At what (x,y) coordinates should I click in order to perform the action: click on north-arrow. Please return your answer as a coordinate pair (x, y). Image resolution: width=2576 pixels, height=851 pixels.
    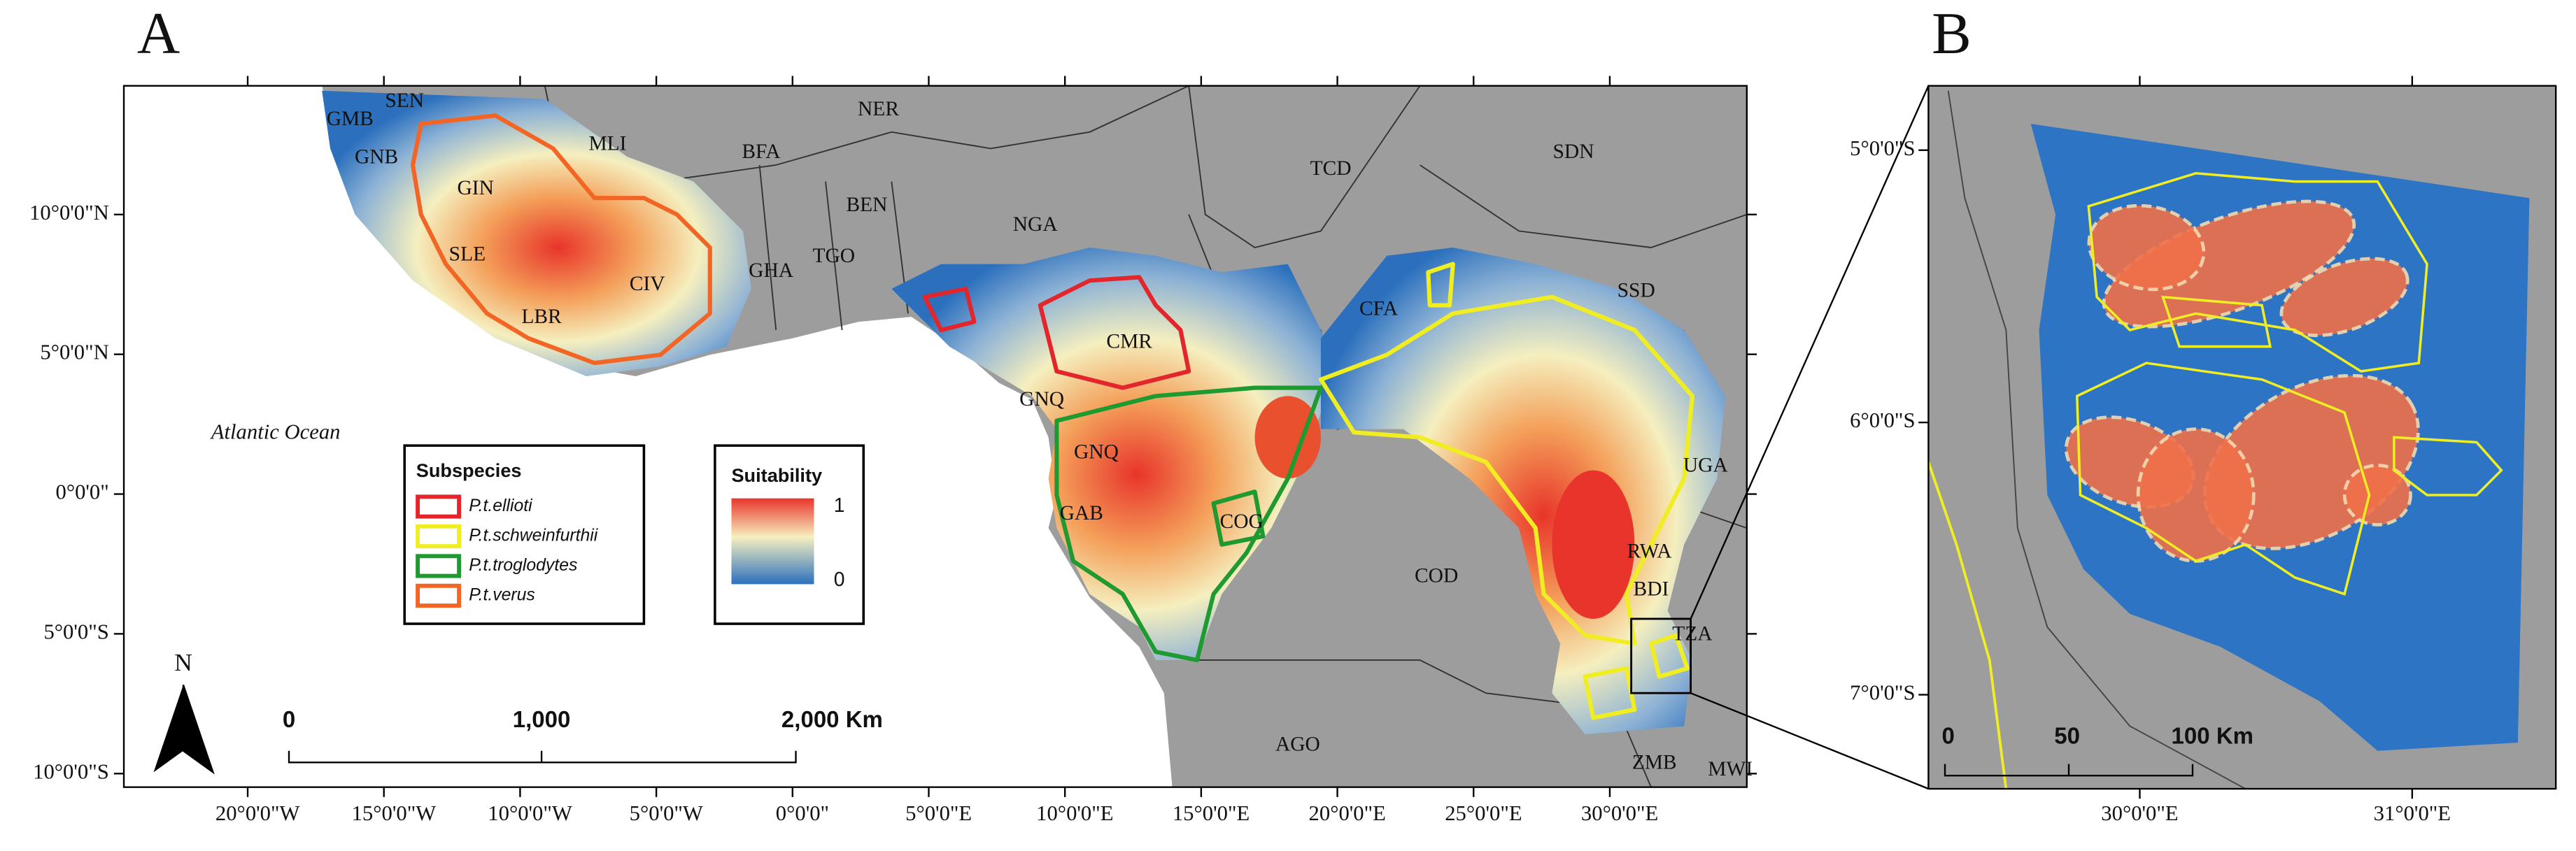
    Looking at the image, I should click on (198, 729).